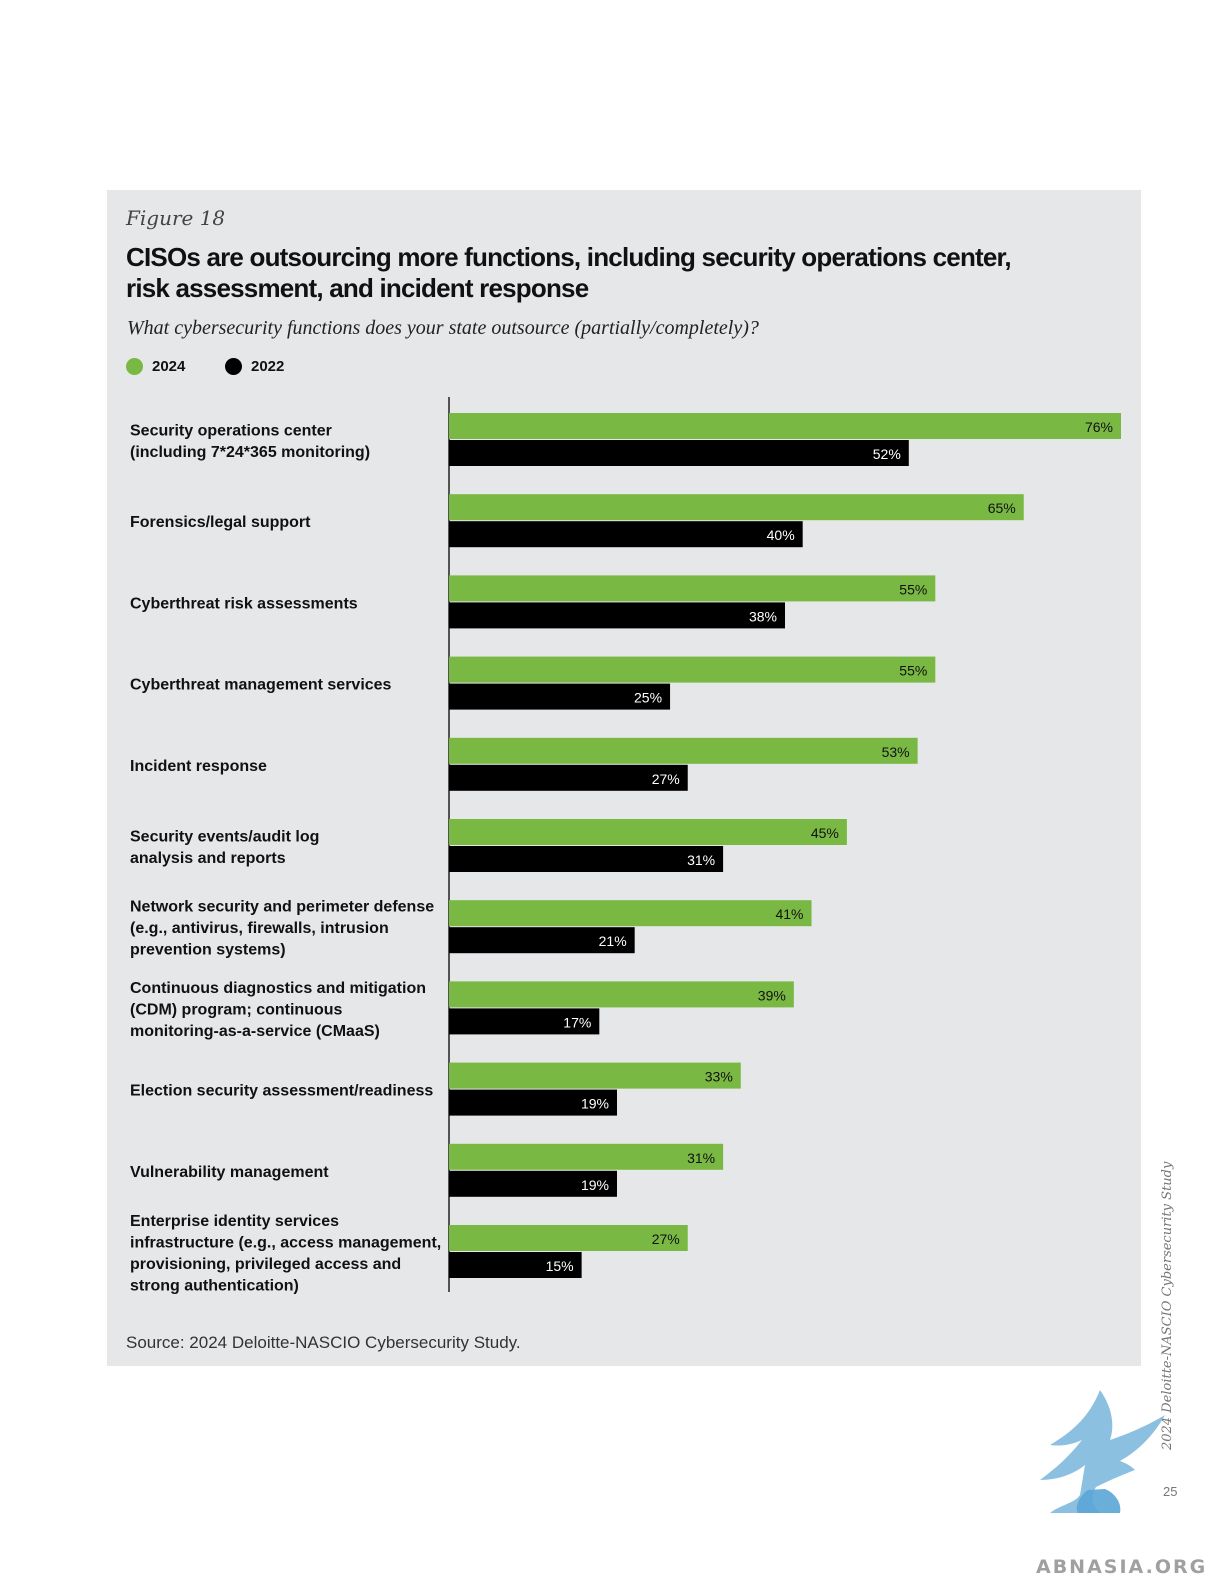 This screenshot has height=1584, width=1224. I want to click on category-label: Forensics/legal support, so click(220, 522).